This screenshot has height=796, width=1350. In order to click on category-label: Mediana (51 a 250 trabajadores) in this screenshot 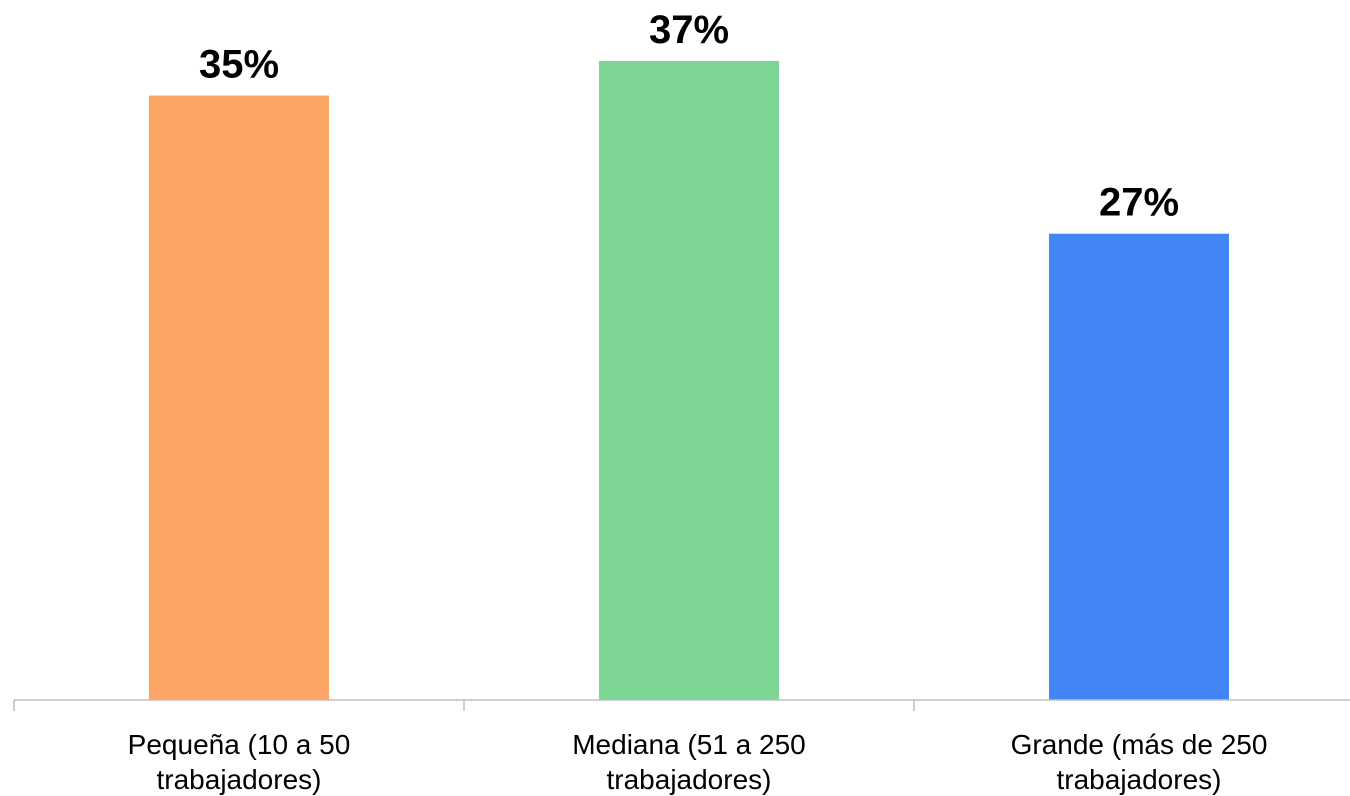, I will do `click(689, 762)`.